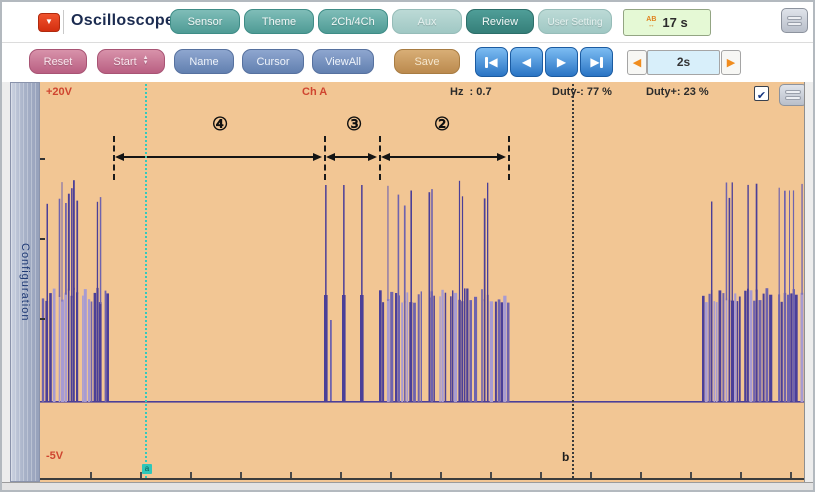 The image size is (815, 492). What do you see at coordinates (59, 92) in the screenshot?
I see `voltage-top-label: +20V` at bounding box center [59, 92].